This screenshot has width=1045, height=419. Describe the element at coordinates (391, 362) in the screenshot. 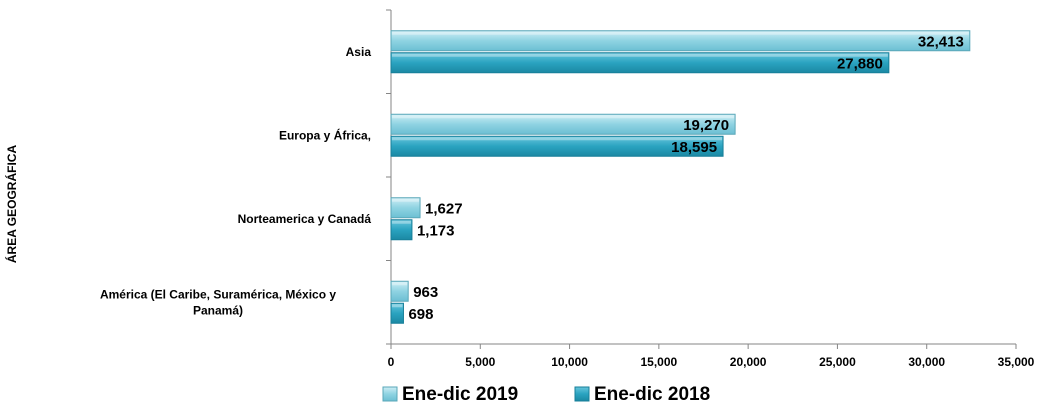

I see `x-tick-label: 0` at that location.